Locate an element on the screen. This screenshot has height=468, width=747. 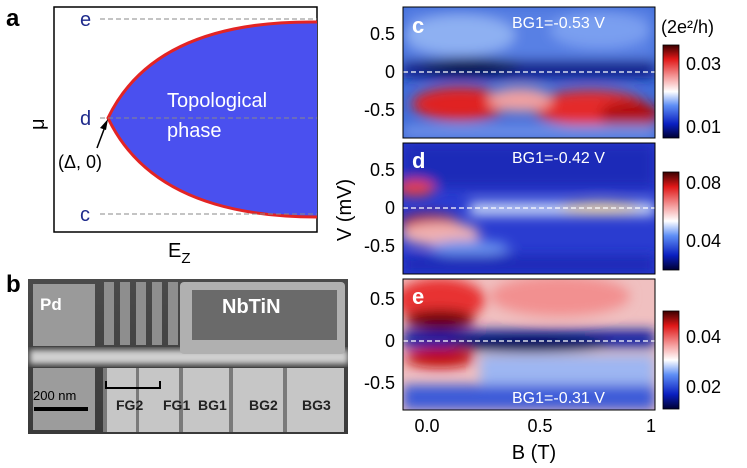
gate-region is located at coordinates (224, 400).